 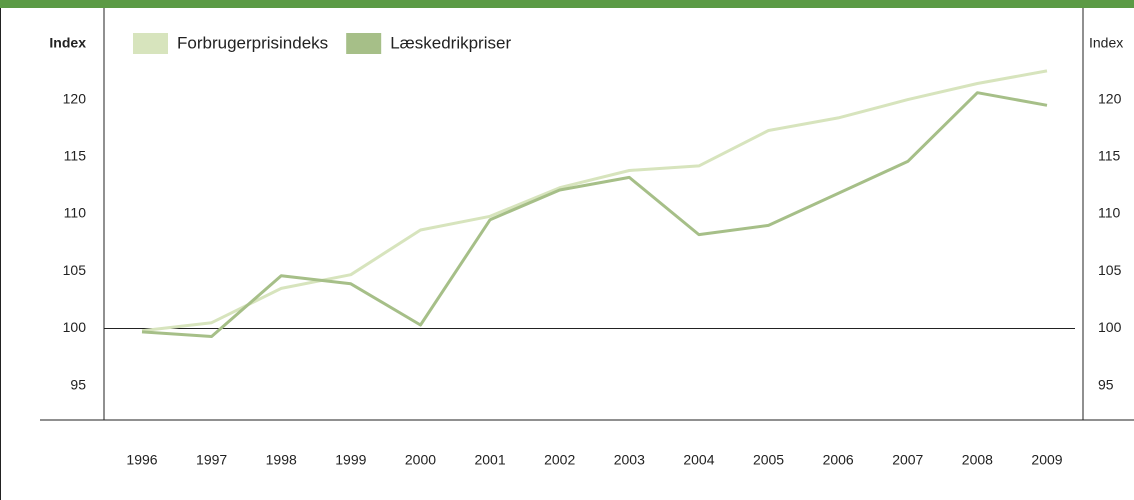 I want to click on y2-tick-label: 120, so click(x=1110, y=98).